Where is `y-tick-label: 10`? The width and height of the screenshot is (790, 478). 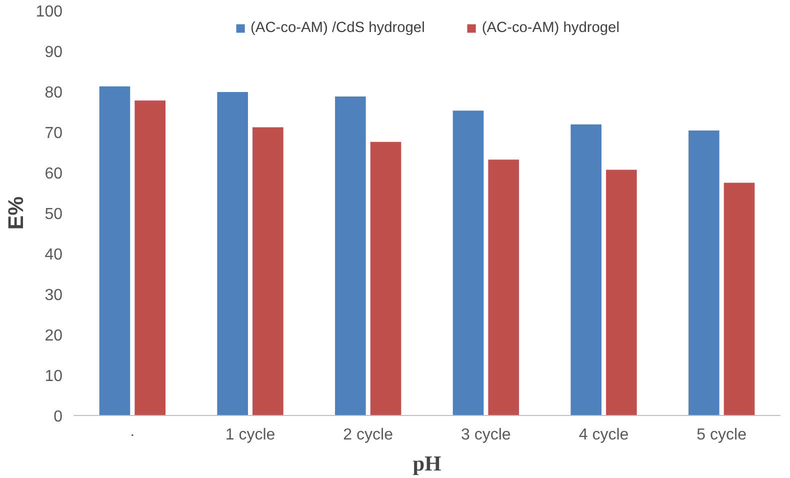
y-tick-label: 10 is located at coordinates (53, 376).